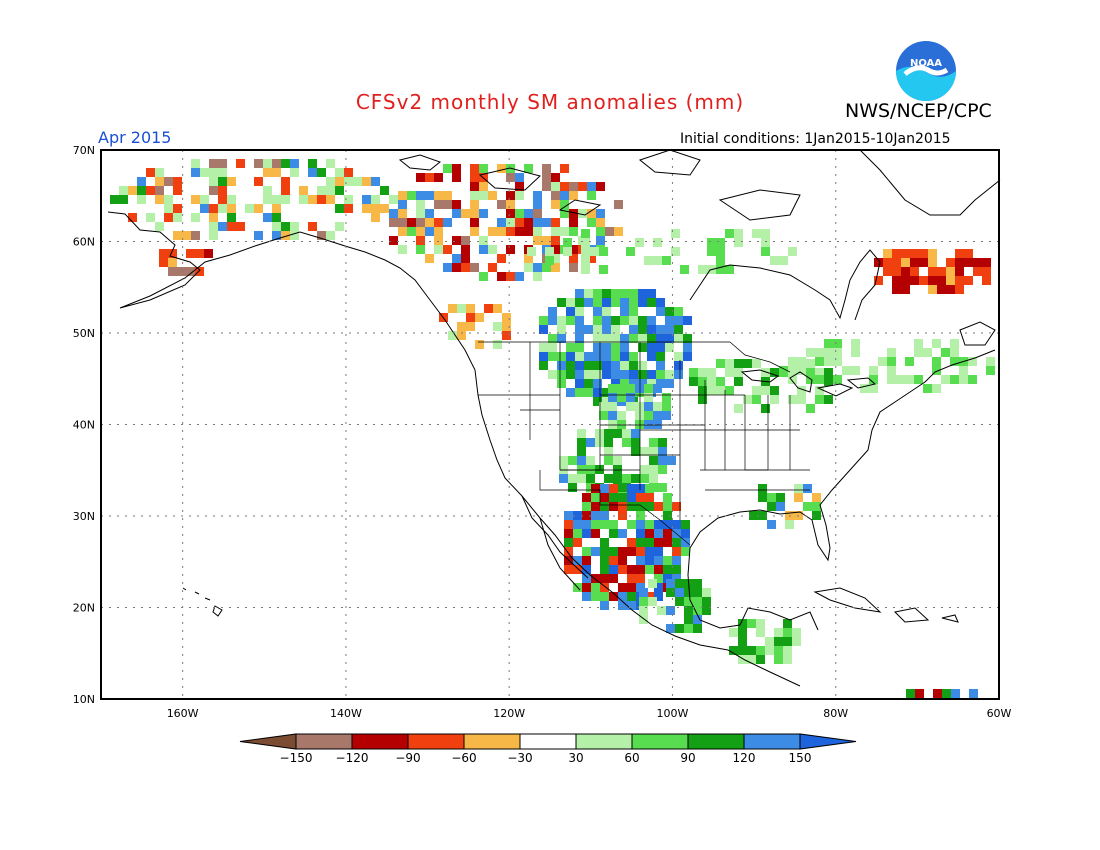  Describe the element at coordinates (999, 713) in the screenshot. I see `lon-tick-label: 60W` at that location.